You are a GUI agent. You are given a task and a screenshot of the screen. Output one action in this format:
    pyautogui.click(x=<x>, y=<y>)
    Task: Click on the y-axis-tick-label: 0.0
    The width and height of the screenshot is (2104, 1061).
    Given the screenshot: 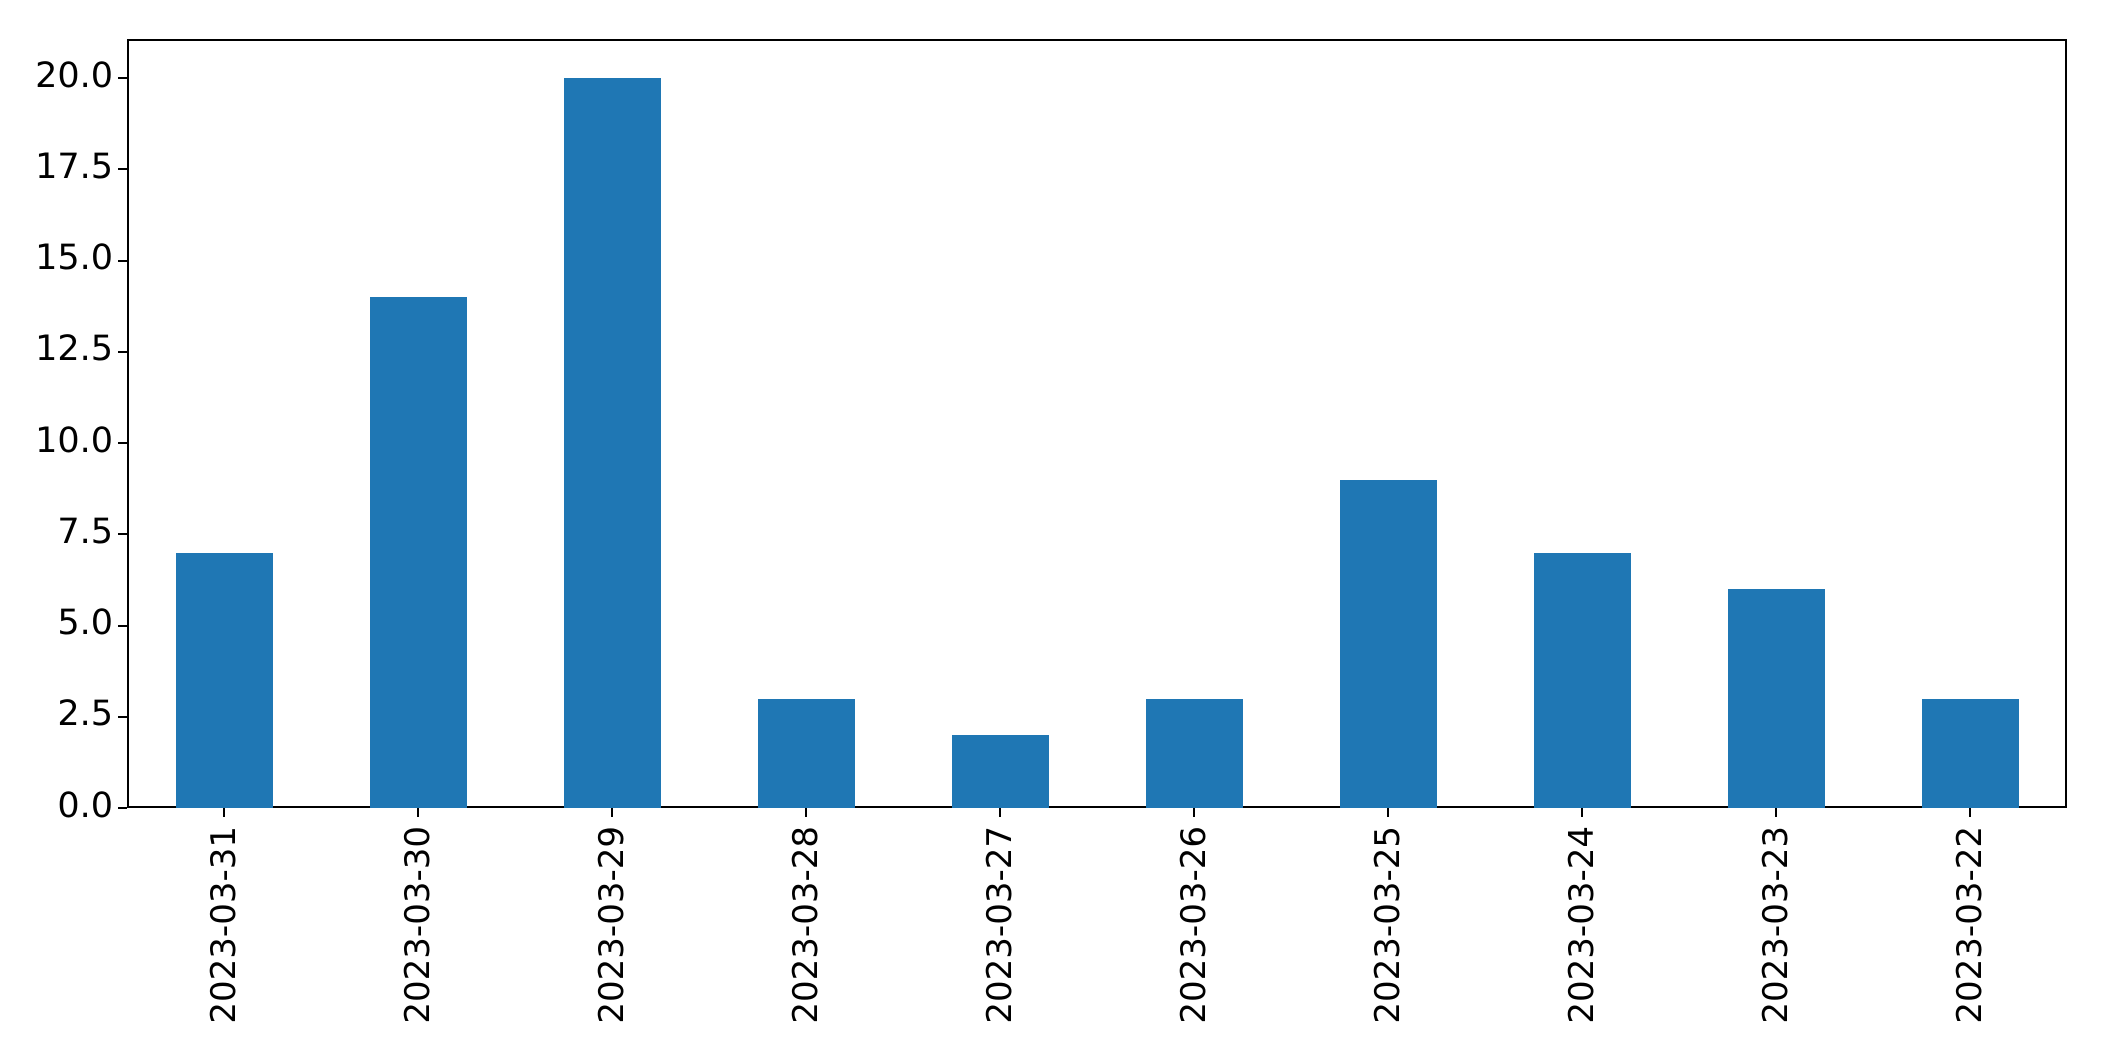 What is the action you would take?
    pyautogui.click(x=85, y=805)
    